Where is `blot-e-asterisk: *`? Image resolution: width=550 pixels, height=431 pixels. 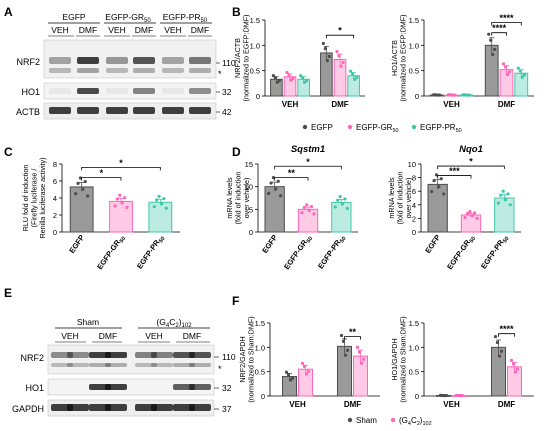
blot-e-asterisk: * is located at coordinates (220, 369).